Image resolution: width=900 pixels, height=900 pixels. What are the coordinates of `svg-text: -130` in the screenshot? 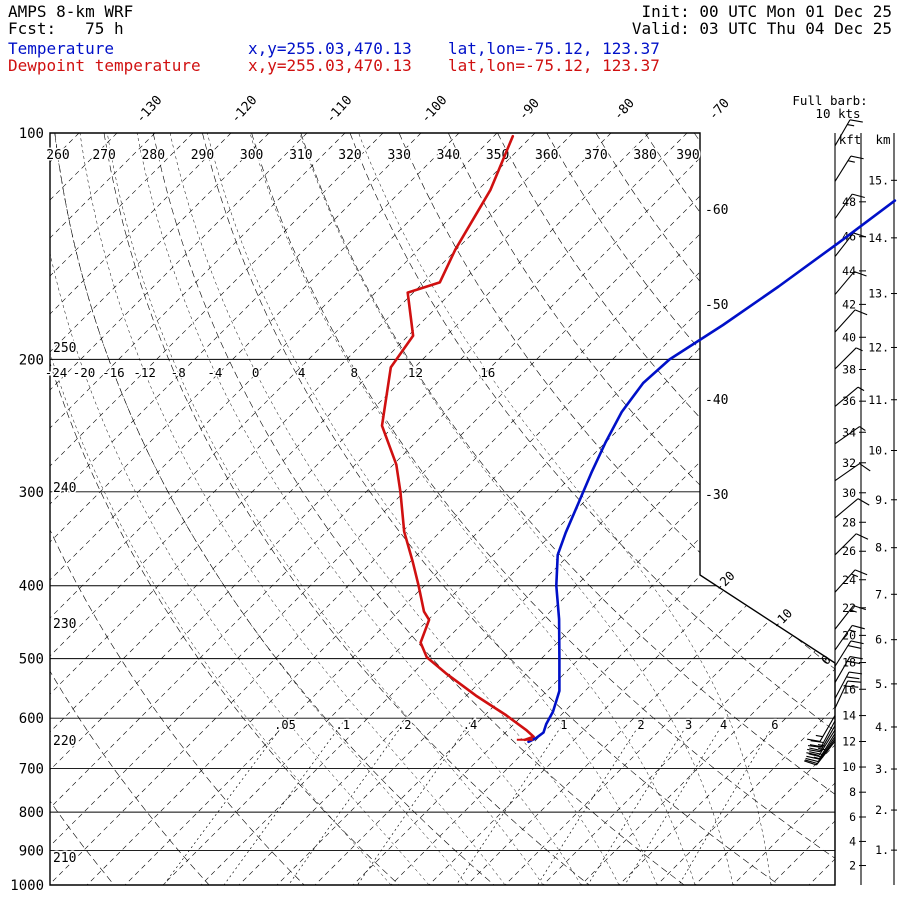 It's located at (149, 109).